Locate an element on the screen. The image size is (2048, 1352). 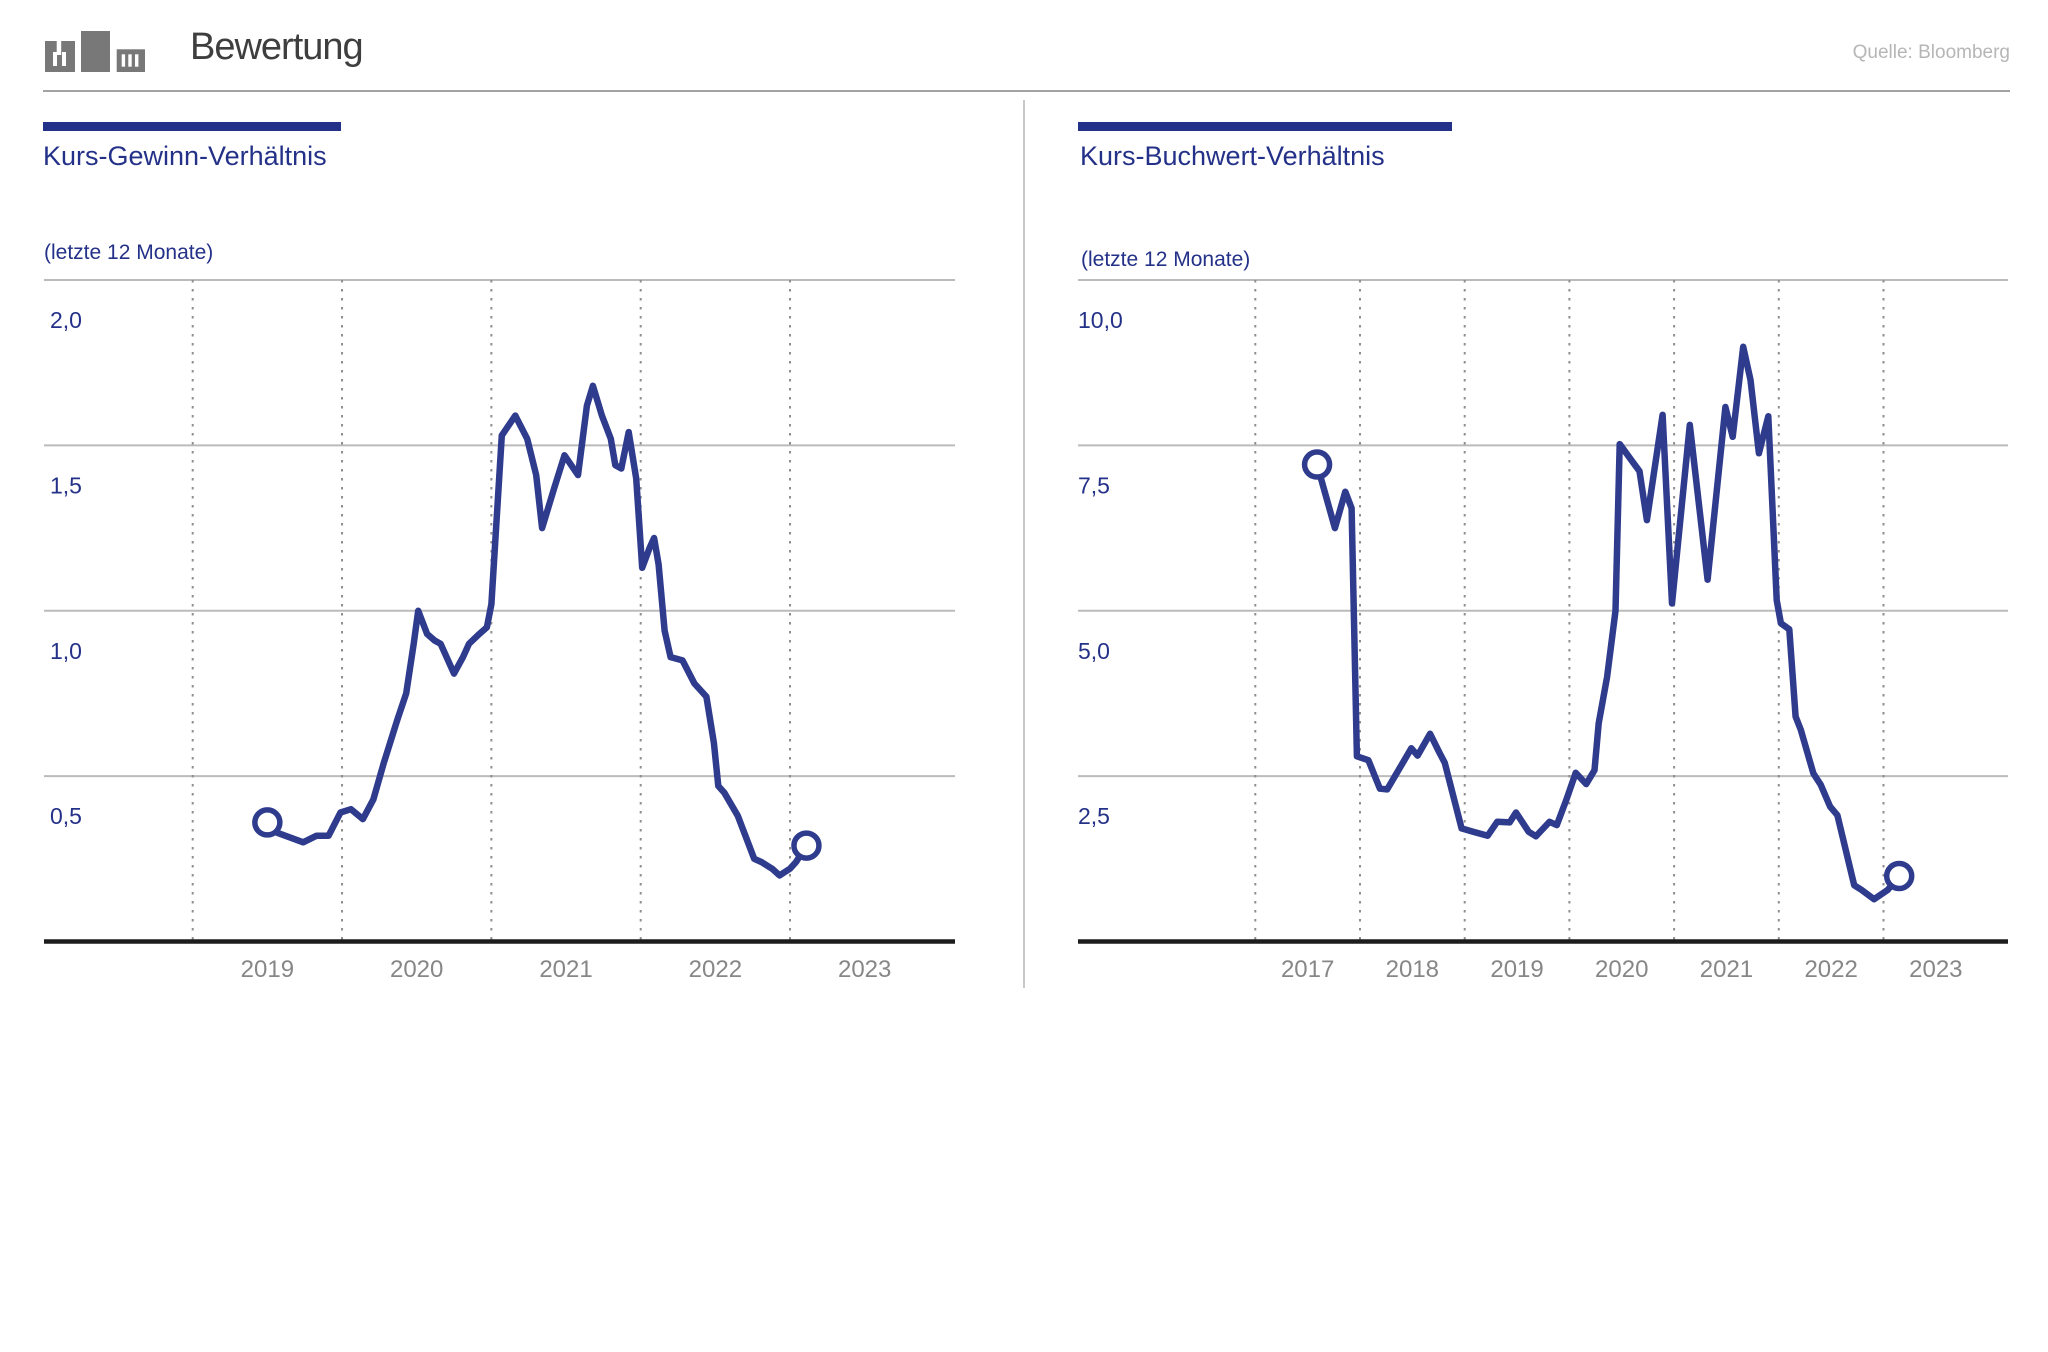
logo-buildings-icon is located at coordinates (95, 51).